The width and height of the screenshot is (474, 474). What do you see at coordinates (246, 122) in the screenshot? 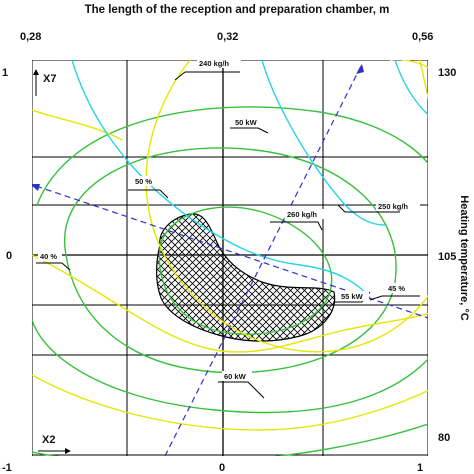
I see `label-50-kw: 50 kW` at bounding box center [246, 122].